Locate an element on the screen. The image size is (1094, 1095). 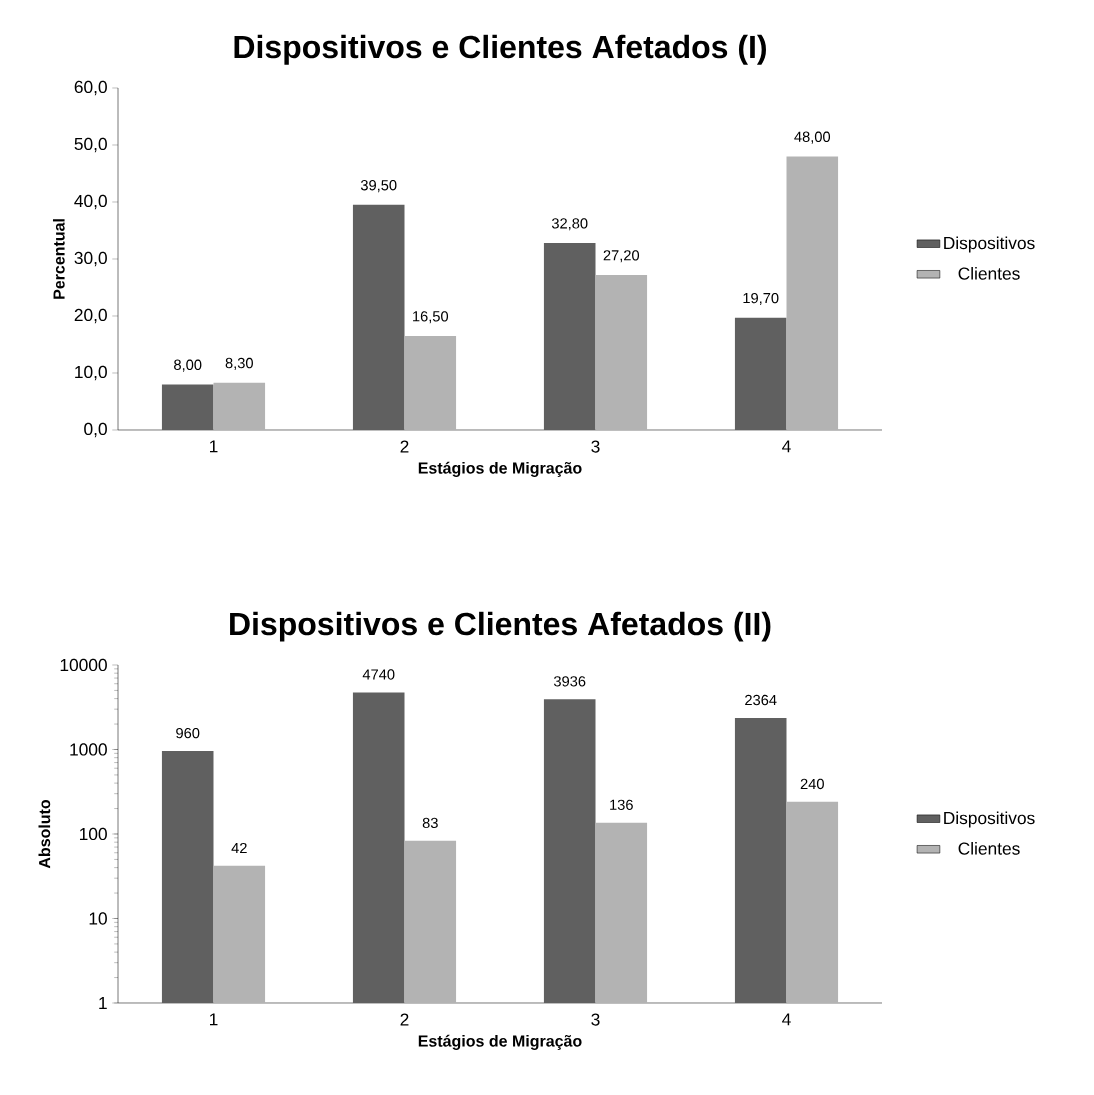
y-tick-label: 0,0 is located at coordinates (95, 430).